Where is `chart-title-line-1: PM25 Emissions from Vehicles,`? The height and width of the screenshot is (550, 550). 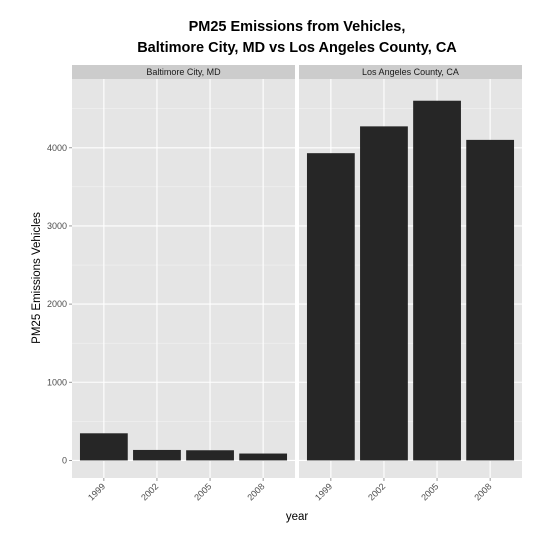
chart-title-line-1: PM25 Emissions from Vehicles, is located at coordinates (297, 27).